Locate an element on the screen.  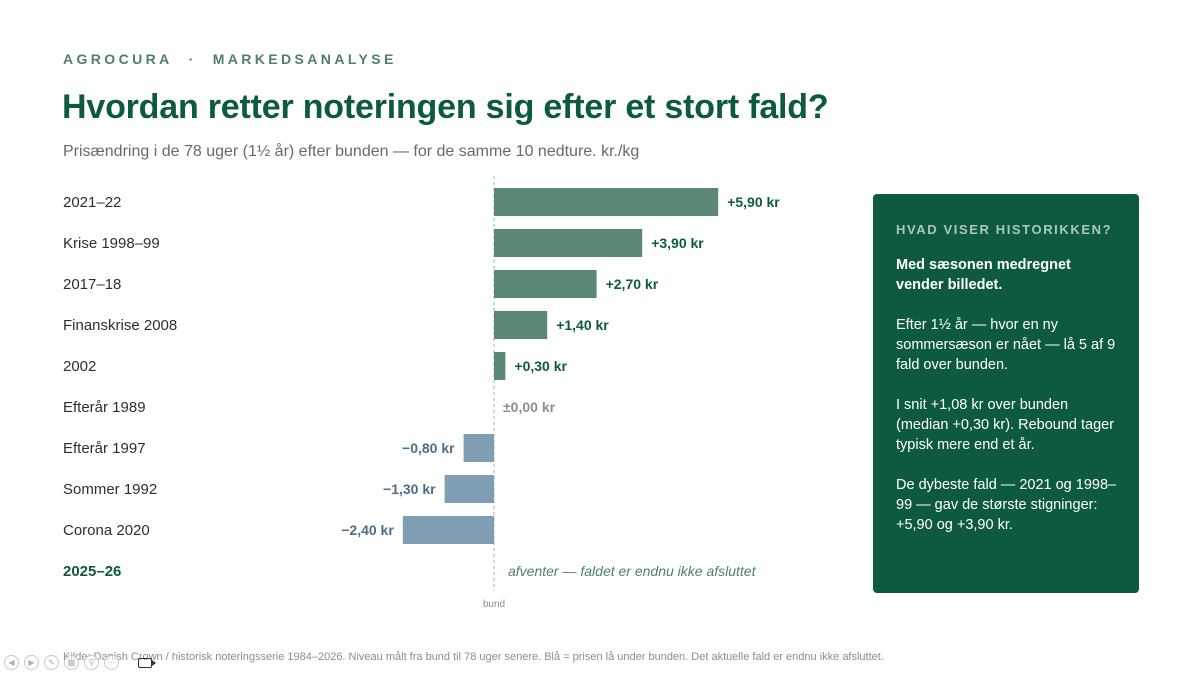
next-slide-icon: ▶ is located at coordinates (31, 662).